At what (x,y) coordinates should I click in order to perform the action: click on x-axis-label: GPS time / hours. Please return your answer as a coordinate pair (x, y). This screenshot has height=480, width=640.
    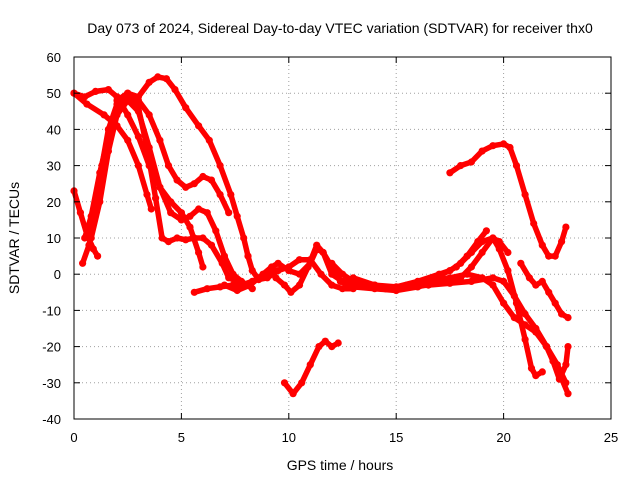
    Looking at the image, I should click on (340, 465).